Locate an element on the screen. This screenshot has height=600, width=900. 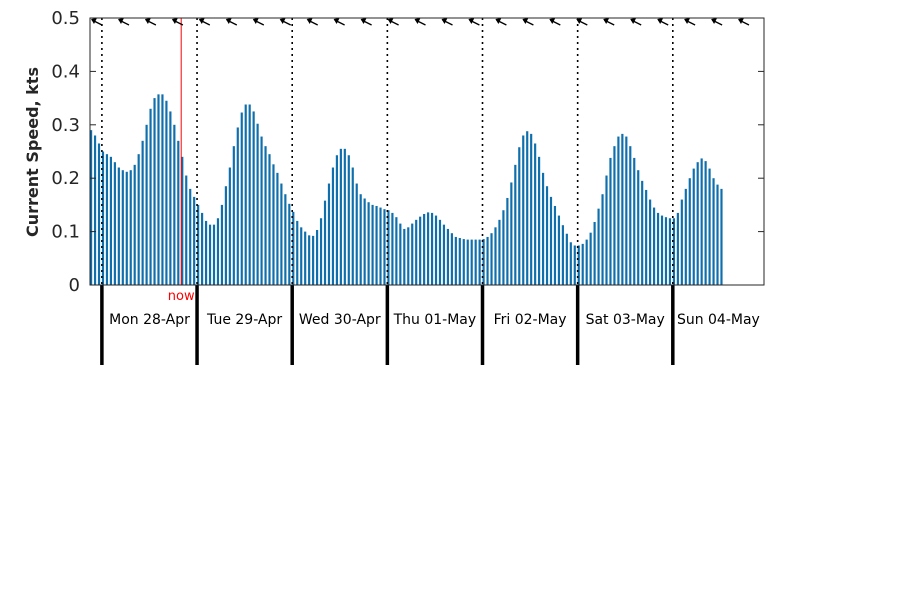
day-label: Fri 02-May is located at coordinates (530, 320).